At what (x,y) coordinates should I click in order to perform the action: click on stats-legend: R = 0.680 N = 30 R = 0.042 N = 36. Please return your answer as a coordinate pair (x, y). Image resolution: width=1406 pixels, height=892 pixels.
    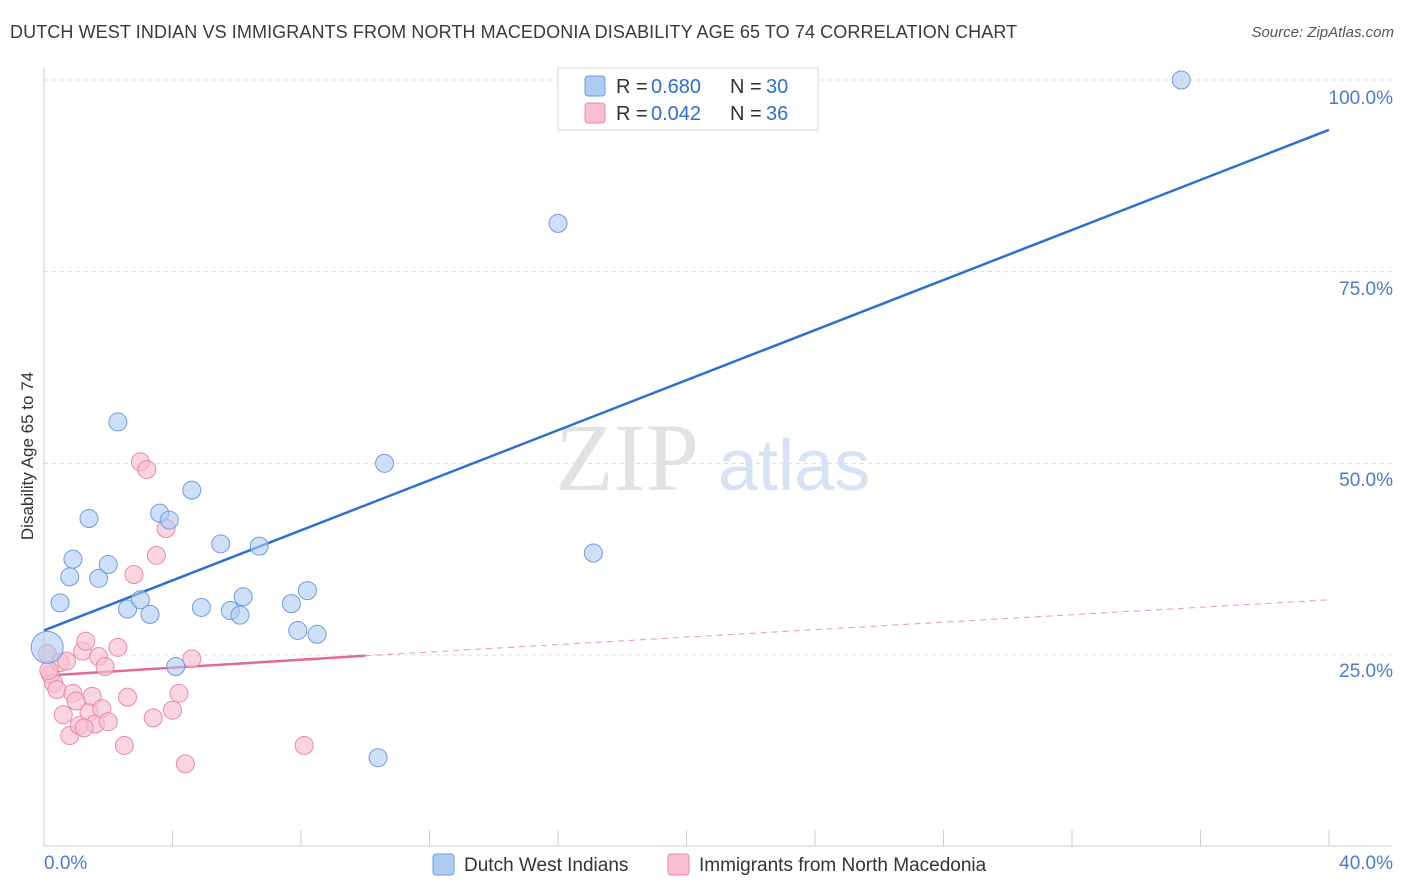
    Looking at the image, I should click on (688, 99).